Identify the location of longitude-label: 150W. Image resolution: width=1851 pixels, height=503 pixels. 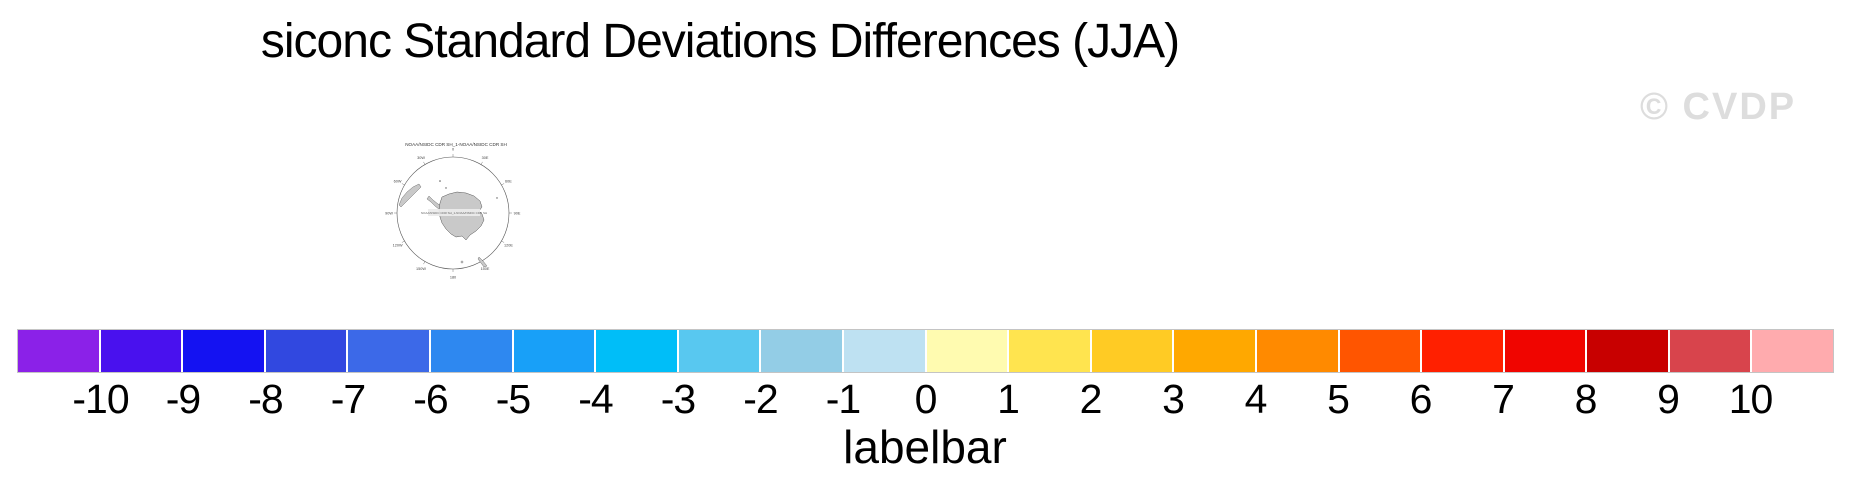
(421, 269).